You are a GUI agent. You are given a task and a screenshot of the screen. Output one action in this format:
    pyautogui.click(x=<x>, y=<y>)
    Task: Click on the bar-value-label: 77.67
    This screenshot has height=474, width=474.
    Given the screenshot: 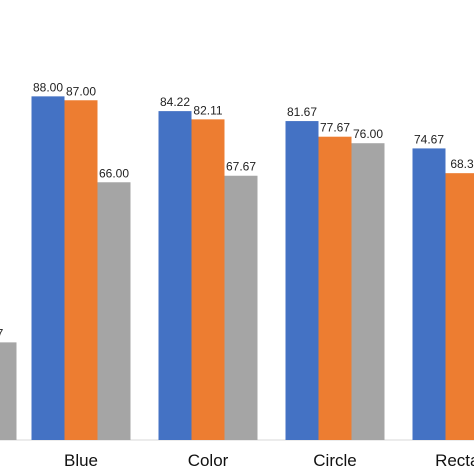 What is the action you would take?
    pyautogui.click(x=335, y=128)
    